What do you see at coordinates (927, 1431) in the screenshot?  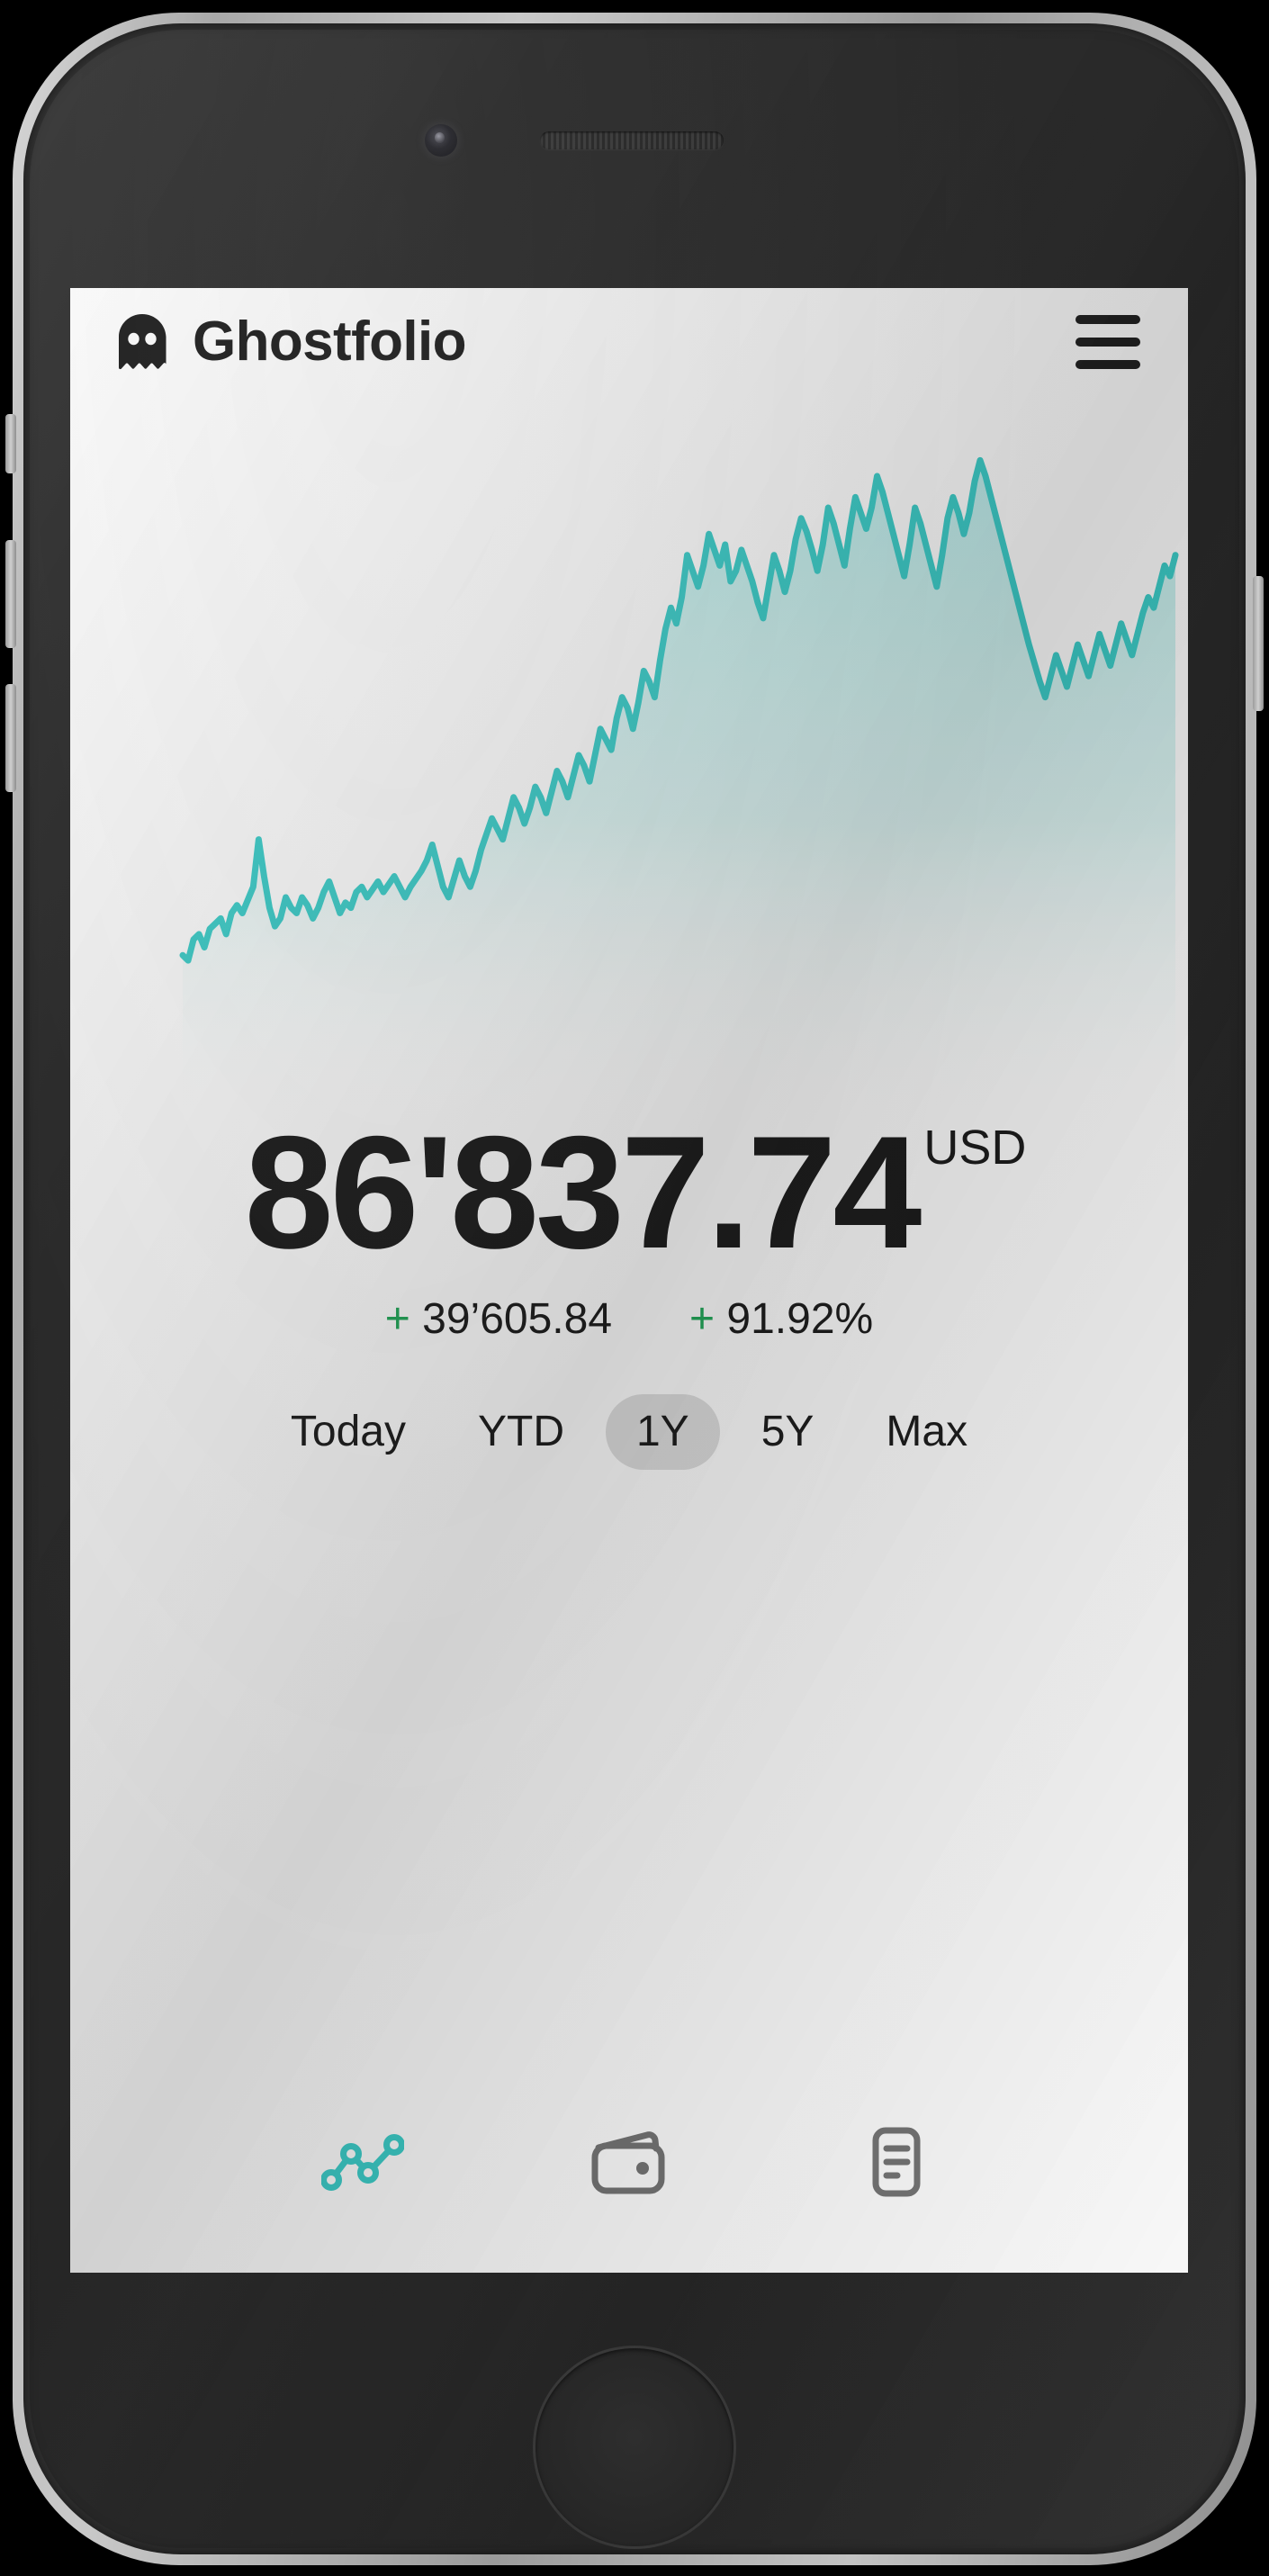 I see `period-tab-max: Max` at bounding box center [927, 1431].